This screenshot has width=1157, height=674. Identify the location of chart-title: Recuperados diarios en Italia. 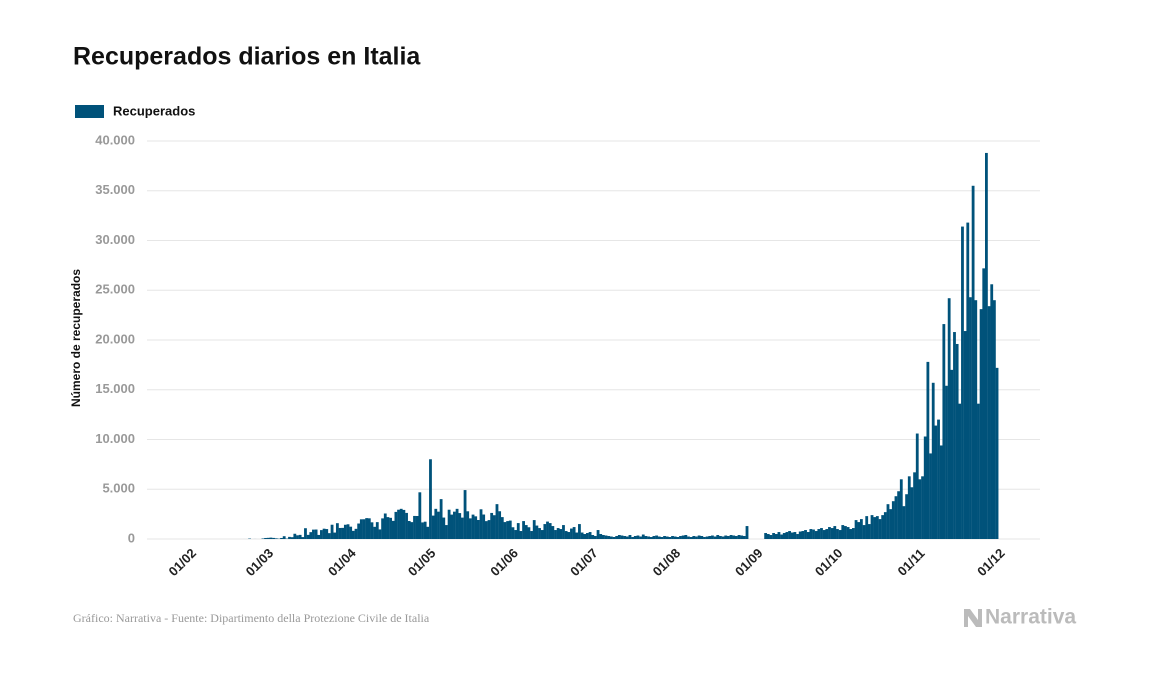
(247, 57).